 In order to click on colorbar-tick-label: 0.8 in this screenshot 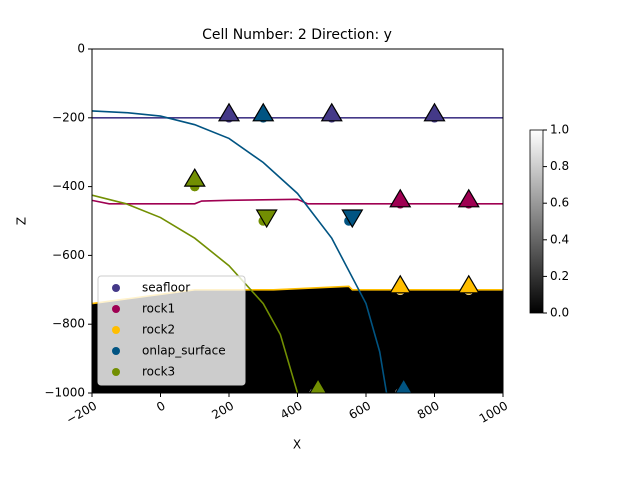, I will do `click(559, 166)`.